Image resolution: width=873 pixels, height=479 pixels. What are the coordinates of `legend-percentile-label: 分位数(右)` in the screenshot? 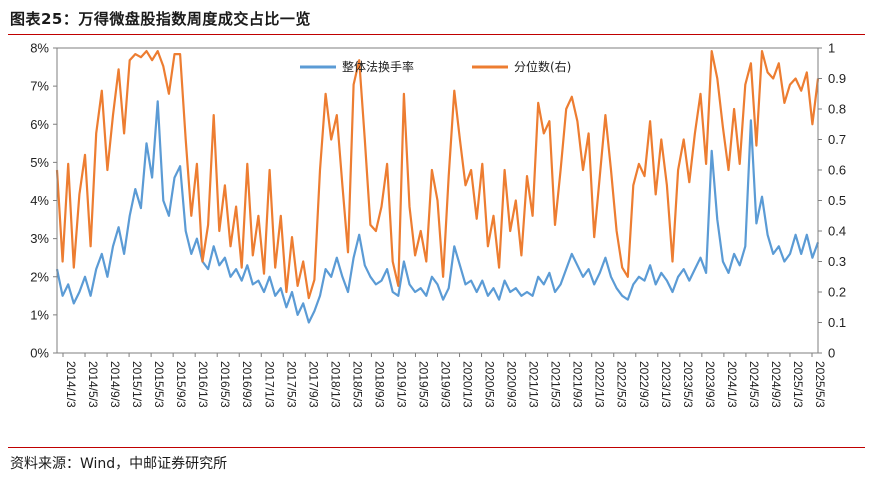 It's located at (542, 66).